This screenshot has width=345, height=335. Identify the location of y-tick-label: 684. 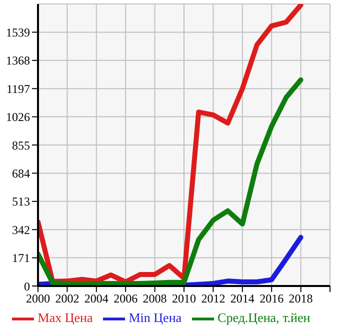
(21, 173).